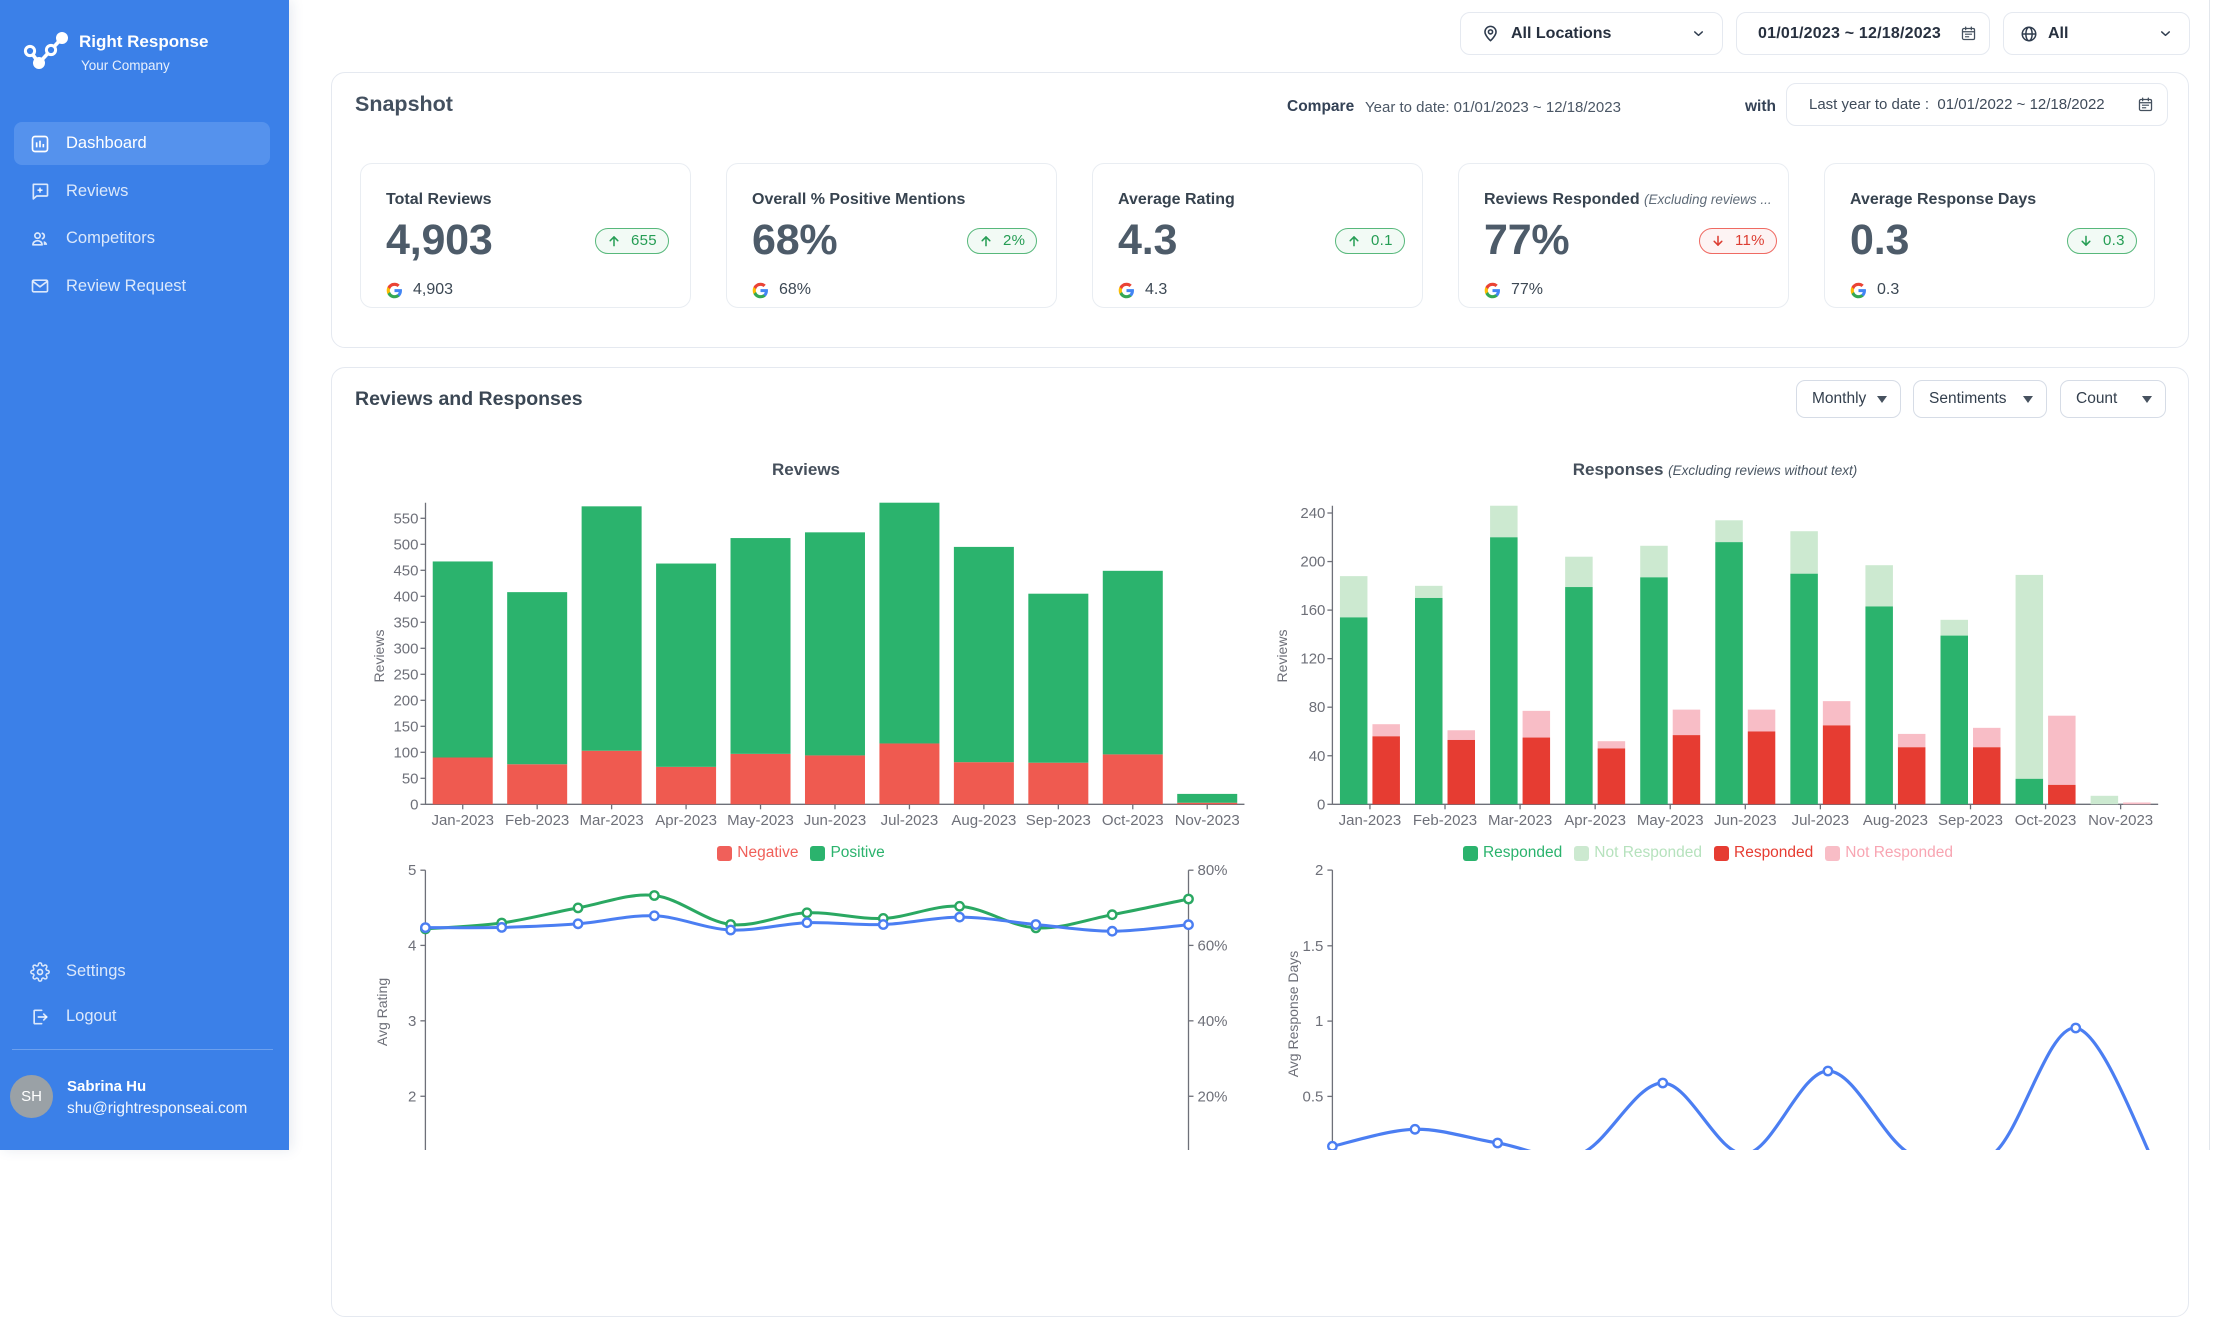  What do you see at coordinates (412, 945) in the screenshot?
I see `svg-text: 4` at bounding box center [412, 945].